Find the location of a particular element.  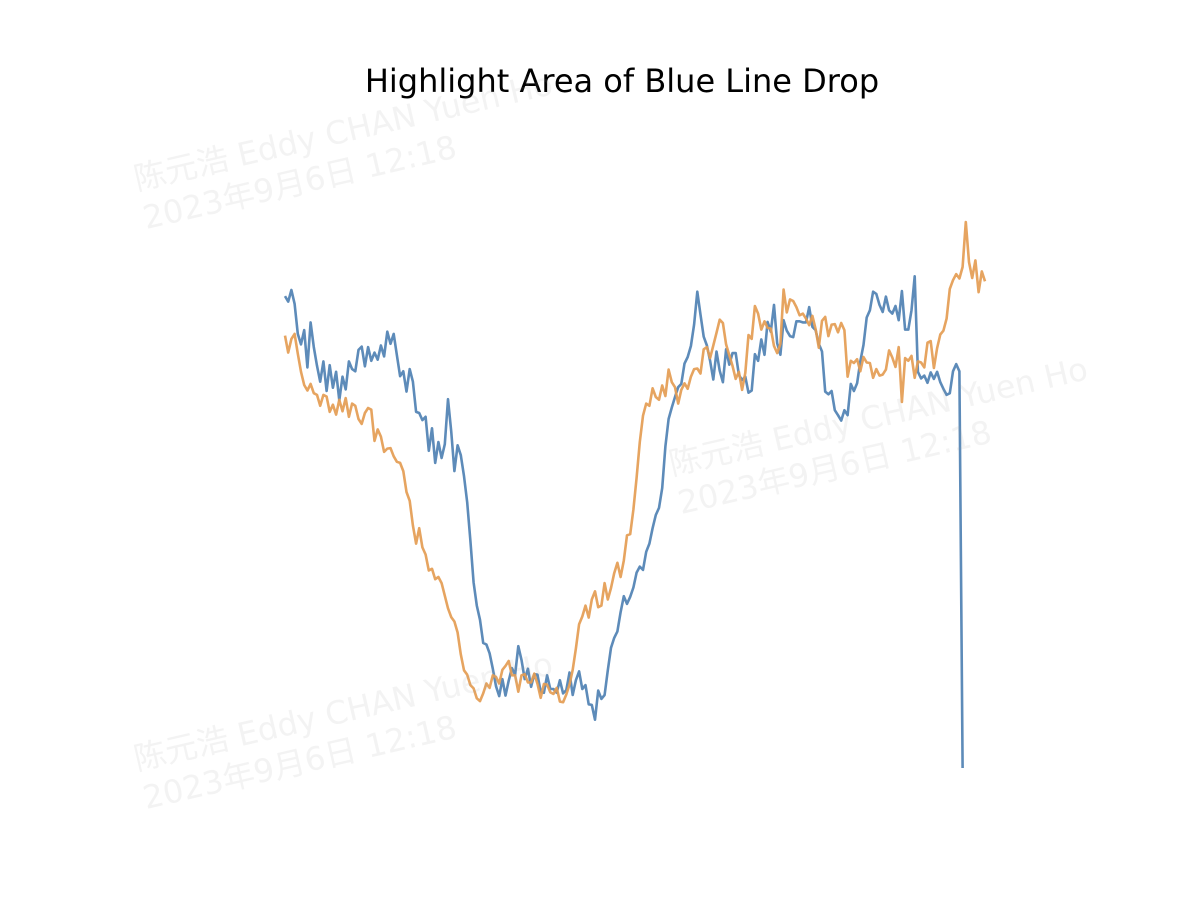

chart-title: Highlight Area of Blue Line Drop is located at coordinates (622, 81).